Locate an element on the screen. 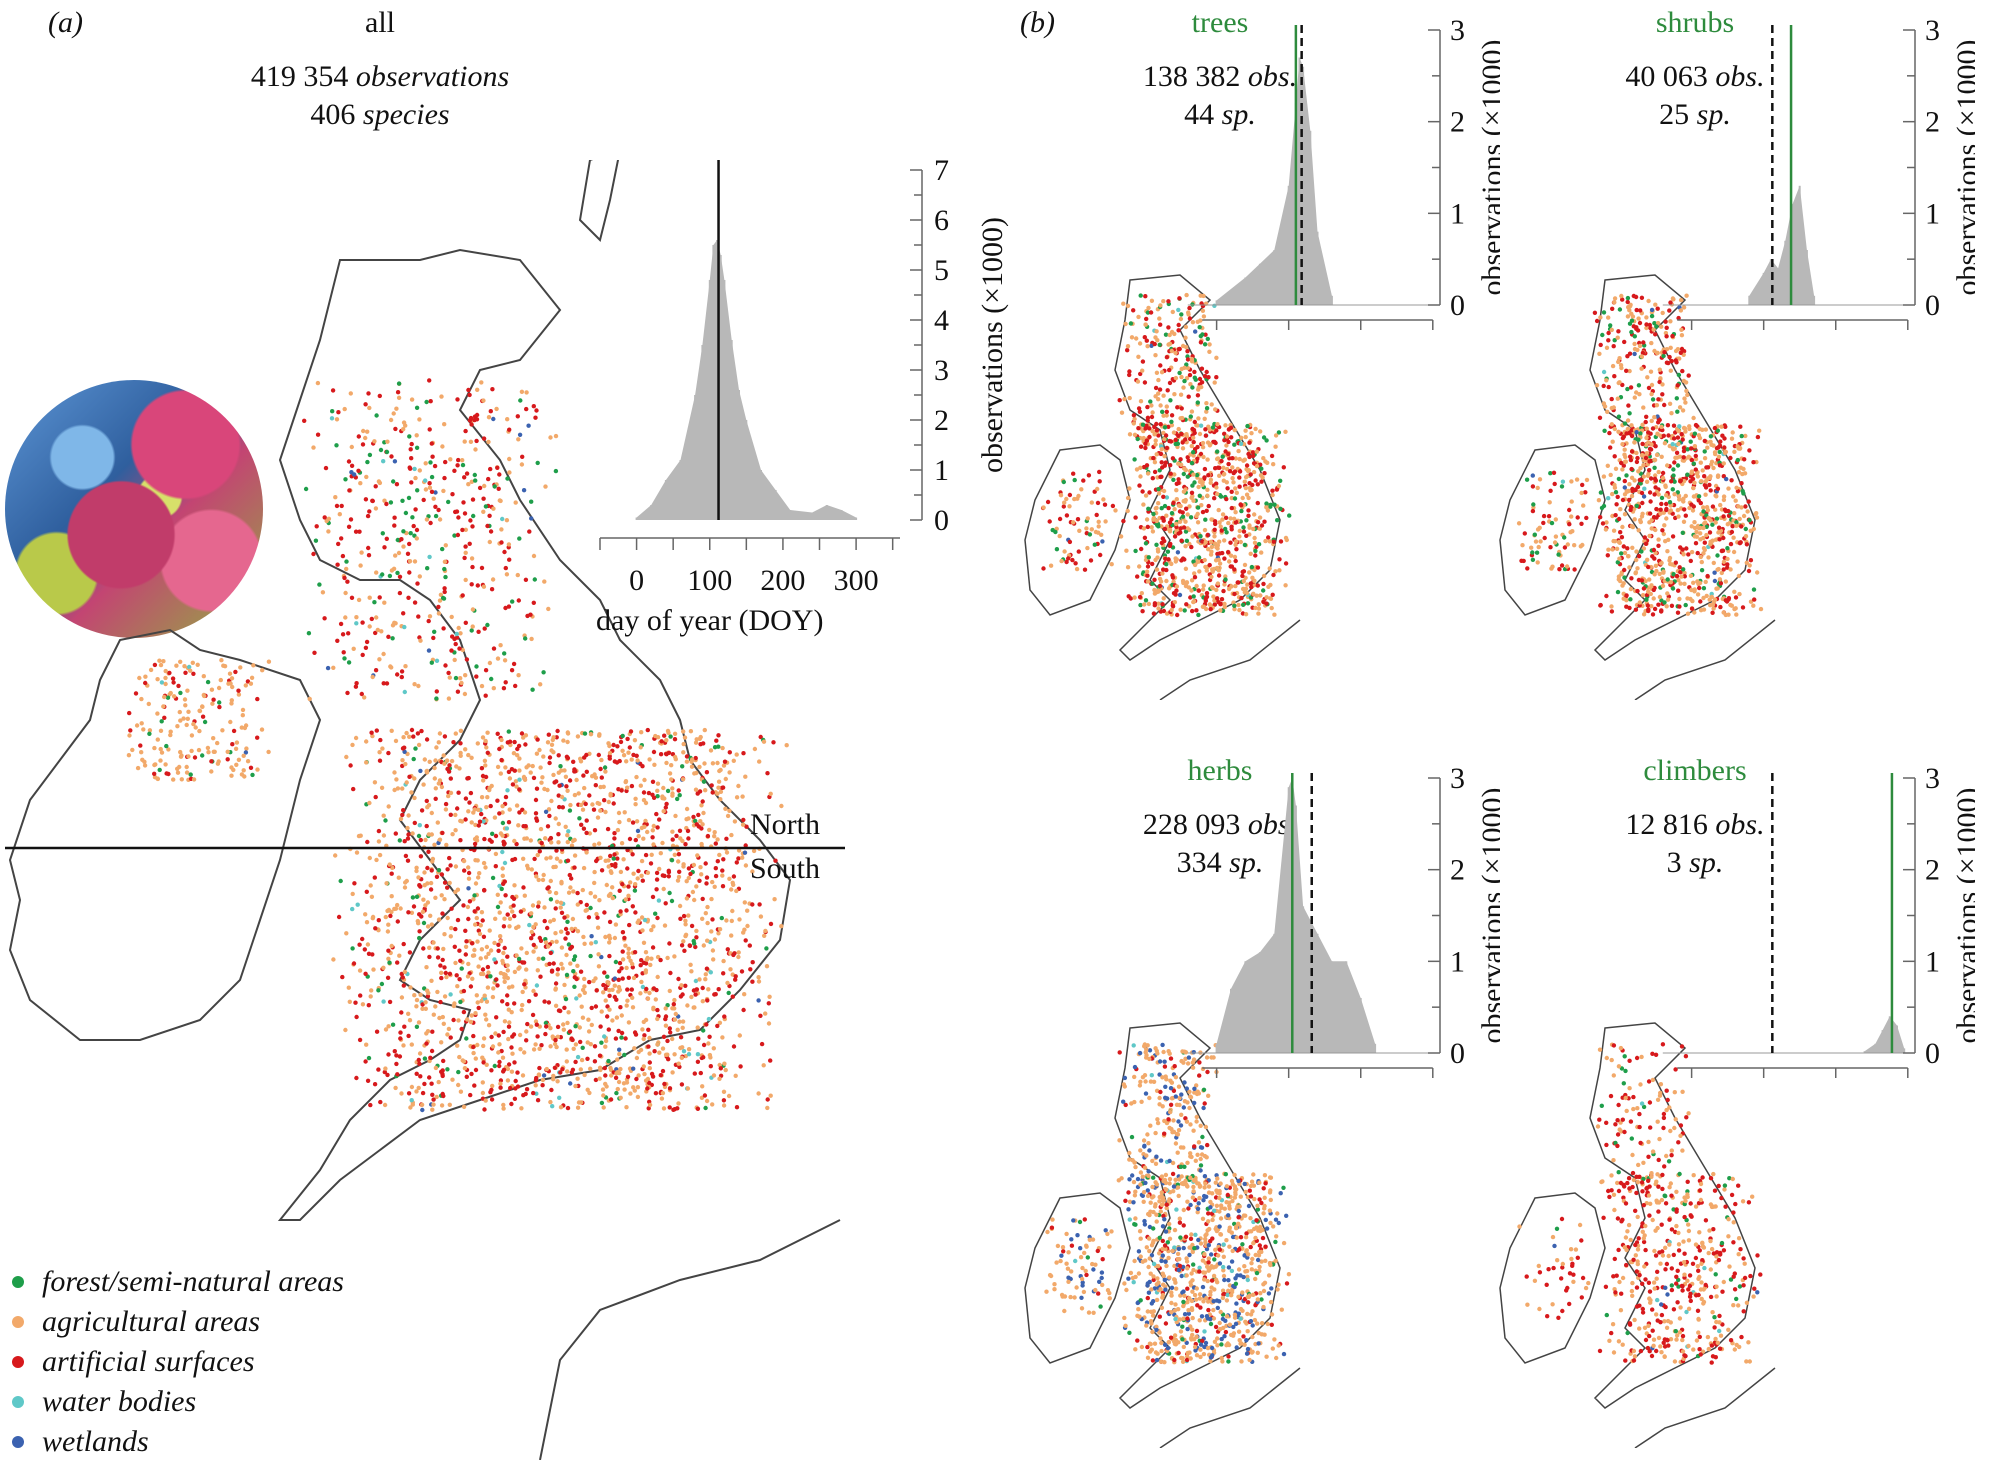  france-coast is located at coordinates (1705, 660).